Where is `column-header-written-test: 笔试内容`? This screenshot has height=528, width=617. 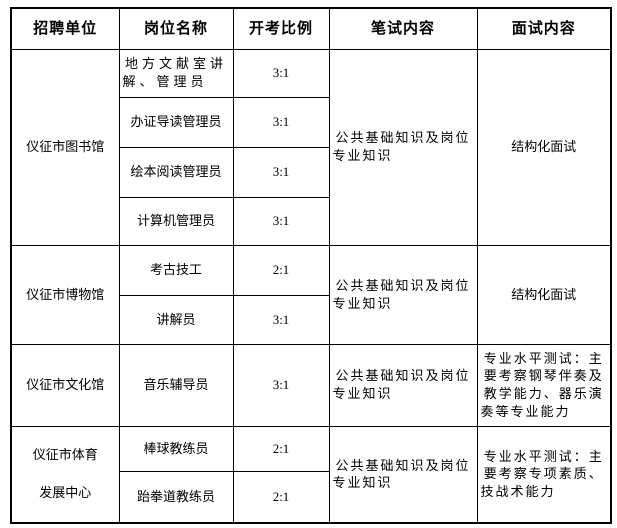 column-header-written-test: 笔试内容 is located at coordinates (403, 28).